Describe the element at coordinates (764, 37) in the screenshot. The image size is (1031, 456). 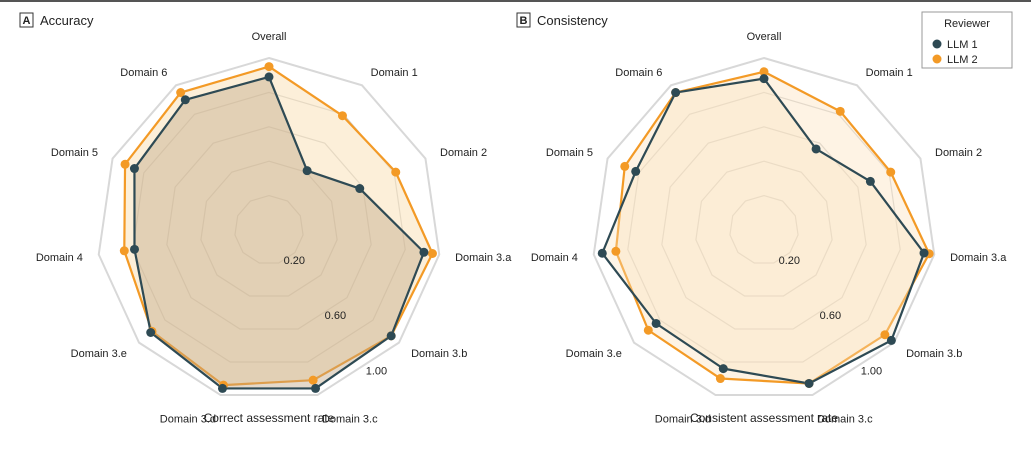
I see `axis-label-b-0: Overall` at that location.